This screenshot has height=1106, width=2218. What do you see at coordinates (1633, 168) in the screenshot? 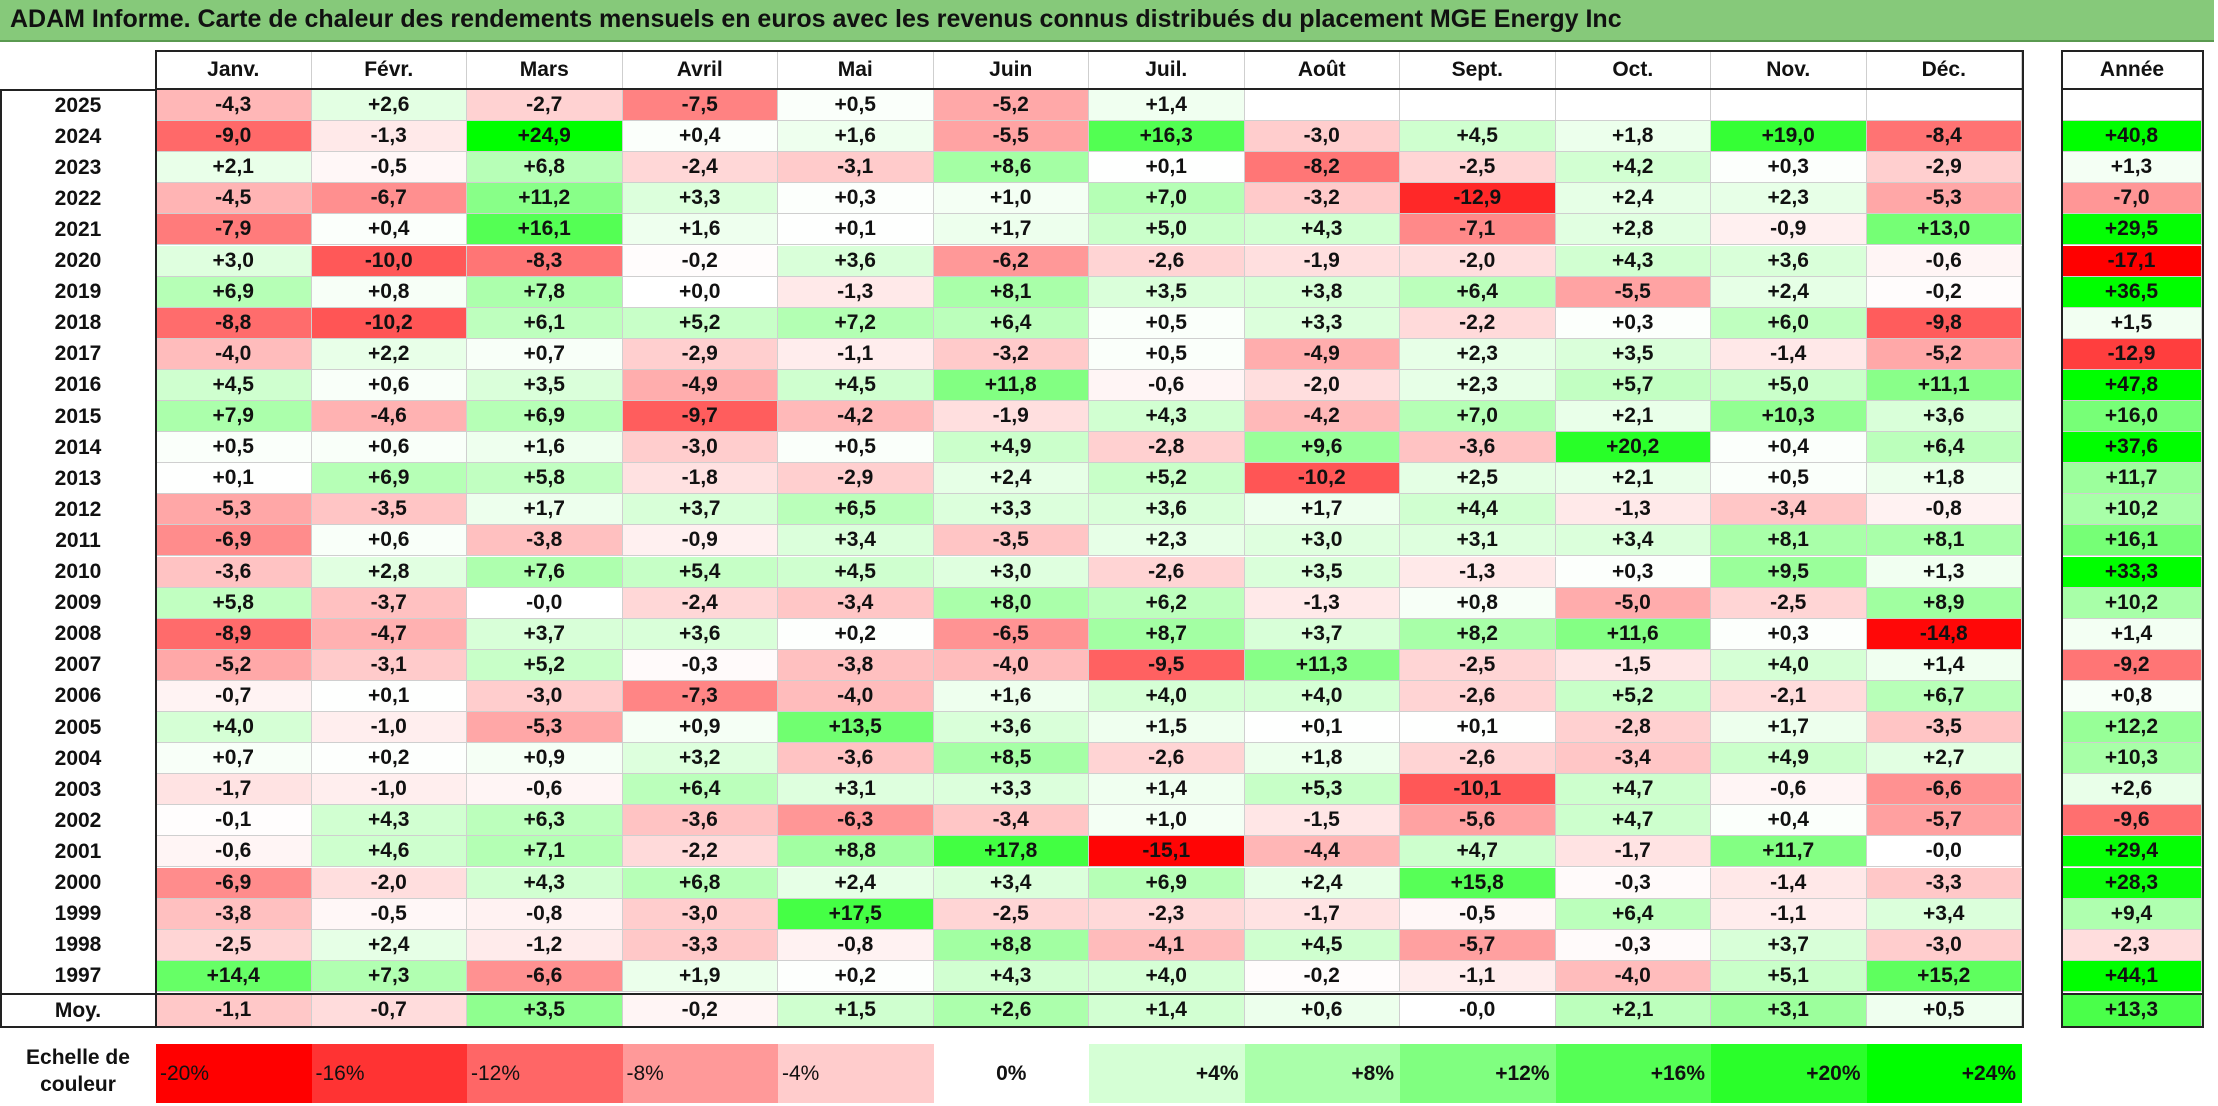
I see `heatmap-cell: +4,2` at bounding box center [1633, 168].